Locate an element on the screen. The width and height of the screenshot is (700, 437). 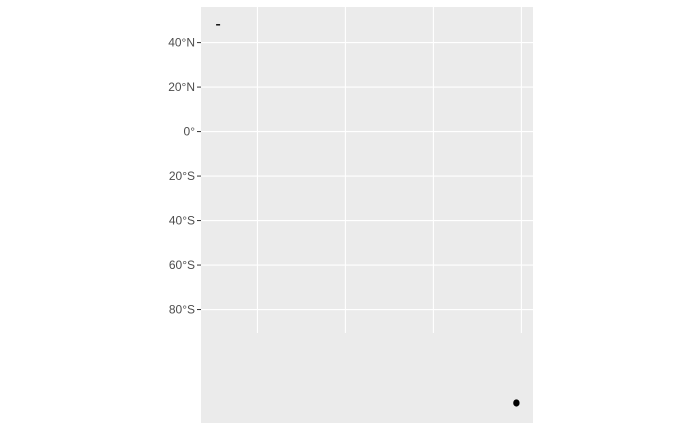
y-tick-label: 20°S is located at coordinates (182, 176).